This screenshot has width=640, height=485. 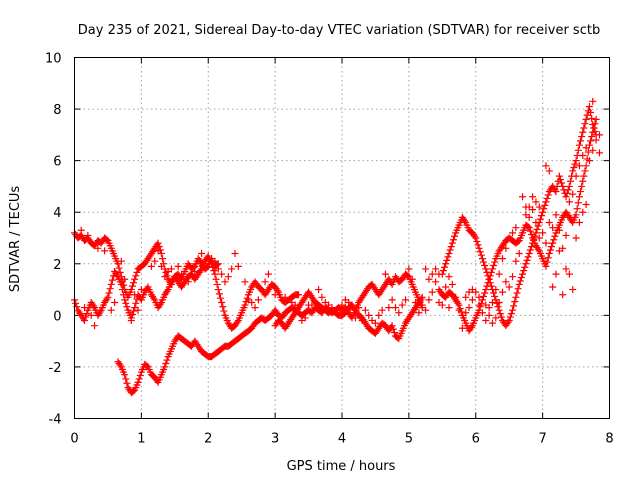 I want to click on x-tick-label: 1, so click(x=141, y=439).